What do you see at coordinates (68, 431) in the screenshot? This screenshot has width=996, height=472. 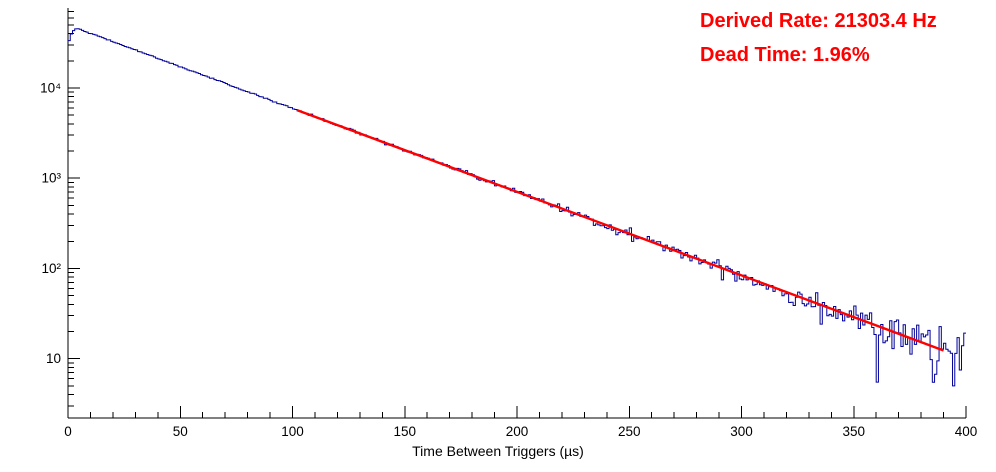 I see `x-tick-label: 0` at bounding box center [68, 431].